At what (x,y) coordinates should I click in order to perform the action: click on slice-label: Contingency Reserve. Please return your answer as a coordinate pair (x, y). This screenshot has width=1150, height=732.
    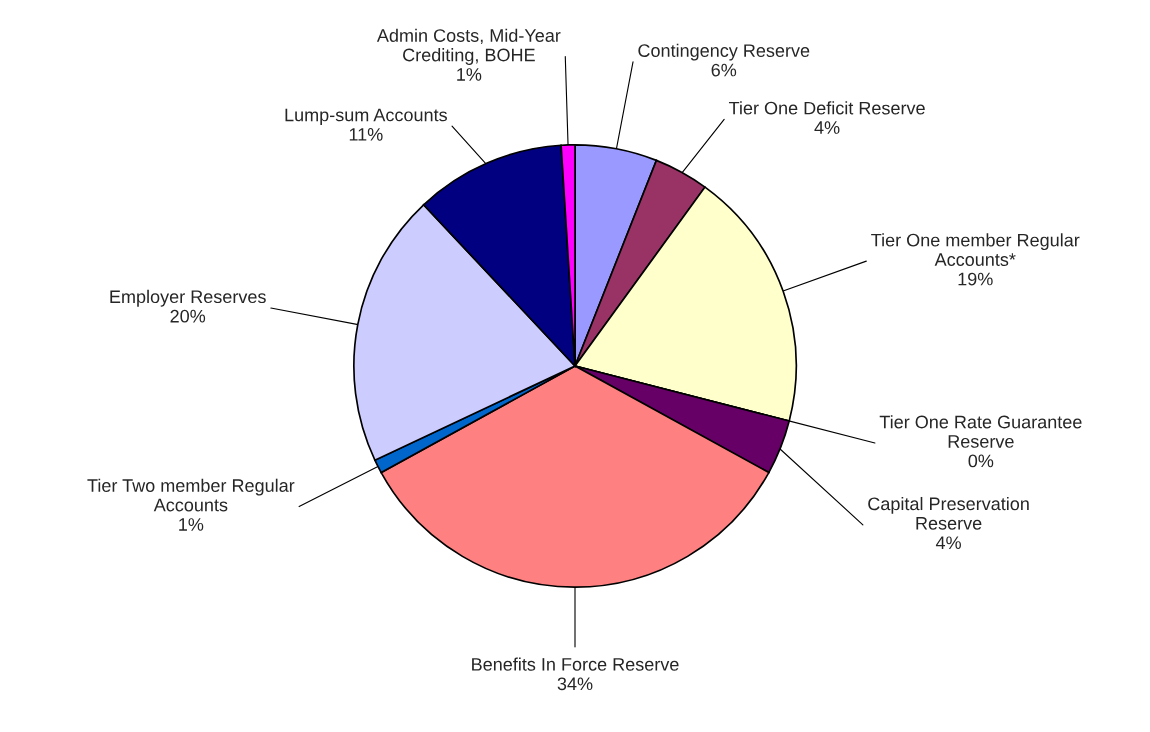
    Looking at the image, I should click on (724, 52).